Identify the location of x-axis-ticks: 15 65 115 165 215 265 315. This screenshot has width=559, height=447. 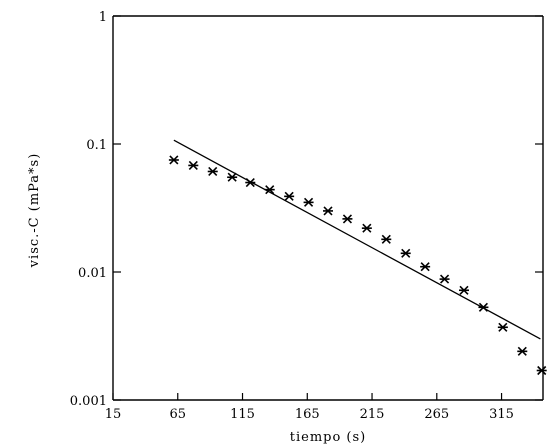
(309, 407).